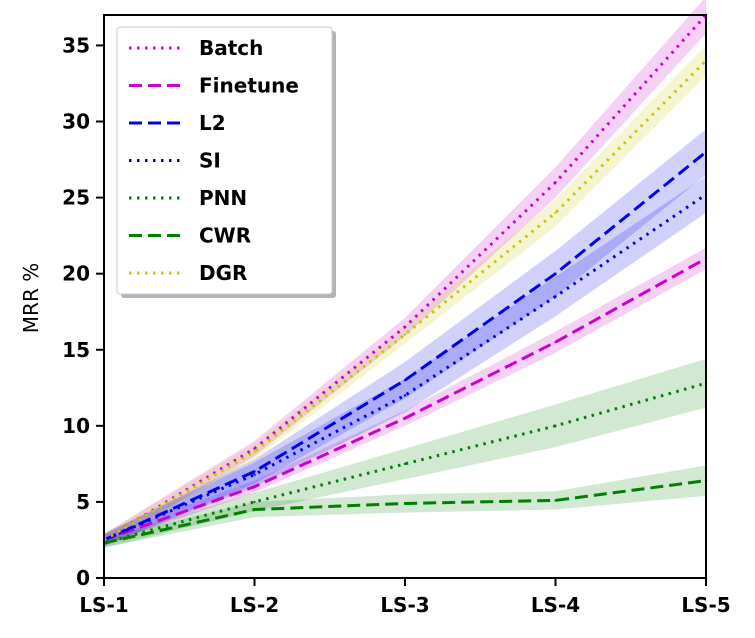 This screenshot has height=638, width=755. Describe the element at coordinates (705, 605) in the screenshot. I see `x-tick-label: LS-5` at that location.